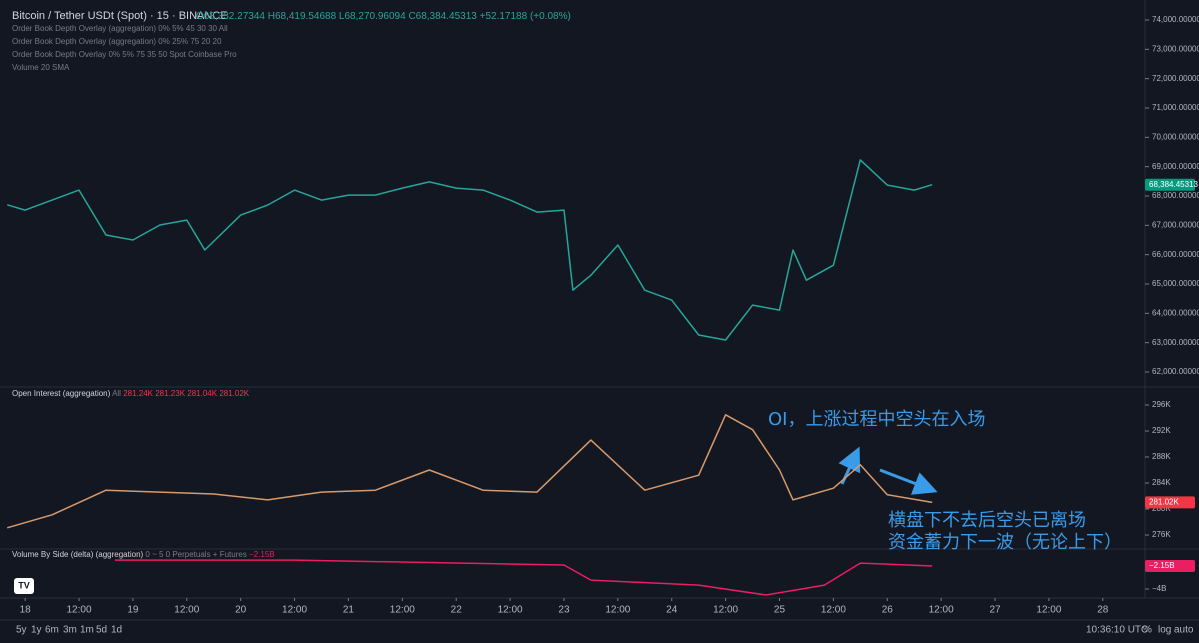 This screenshot has width=1199, height=643. Describe the element at coordinates (525, 16) in the screenshot. I see `change: +52.17188 (+0.08%)` at that location.